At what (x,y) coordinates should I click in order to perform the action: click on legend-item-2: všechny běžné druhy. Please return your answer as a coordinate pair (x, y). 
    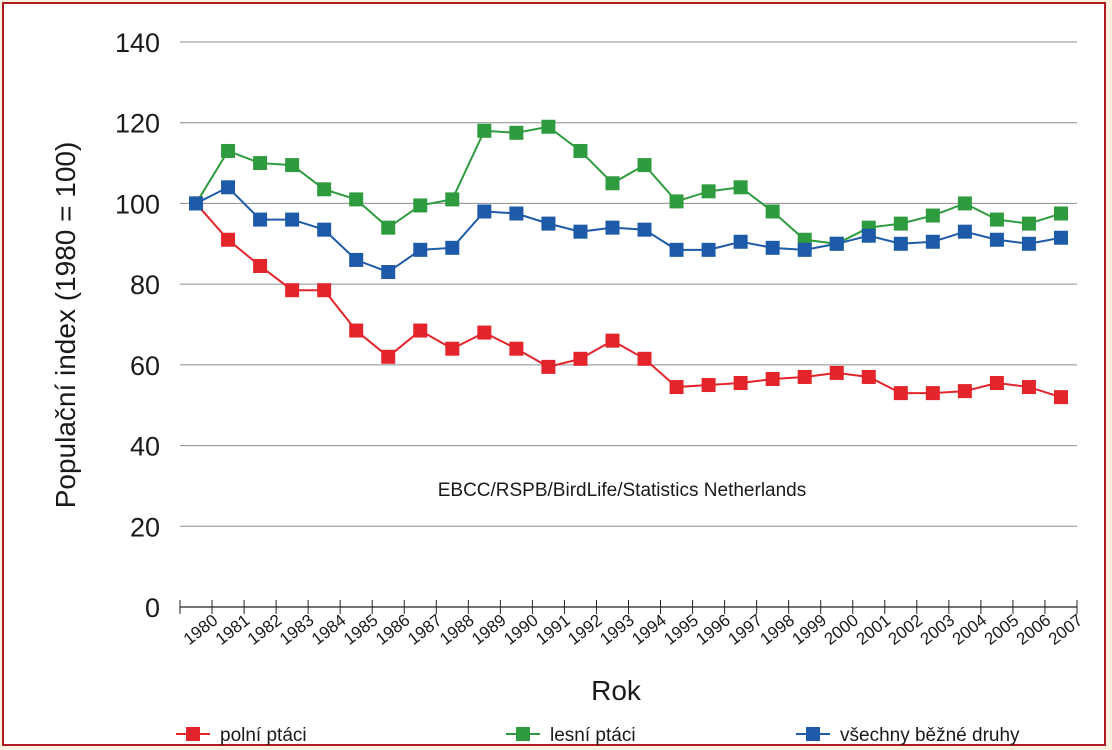
    Looking at the image, I should click on (908, 735).